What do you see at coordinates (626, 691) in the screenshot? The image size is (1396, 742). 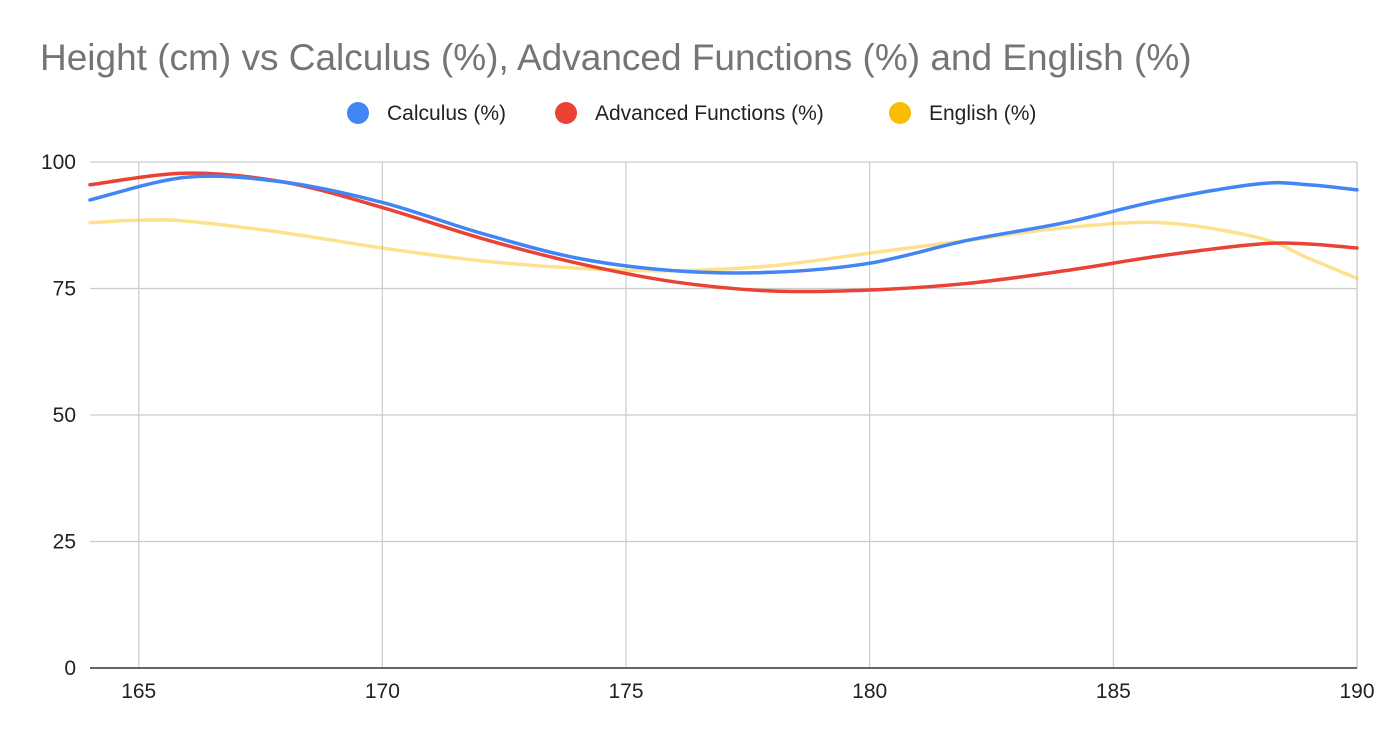 I see `x-tick-label: 175` at bounding box center [626, 691].